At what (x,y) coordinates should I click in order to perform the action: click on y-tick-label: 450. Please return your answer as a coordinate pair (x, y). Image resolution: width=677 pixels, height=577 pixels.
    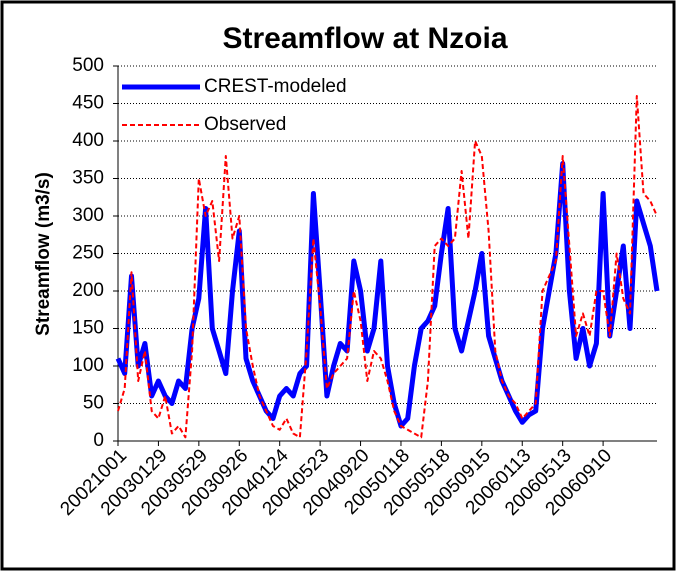
    Looking at the image, I should click on (88, 103).